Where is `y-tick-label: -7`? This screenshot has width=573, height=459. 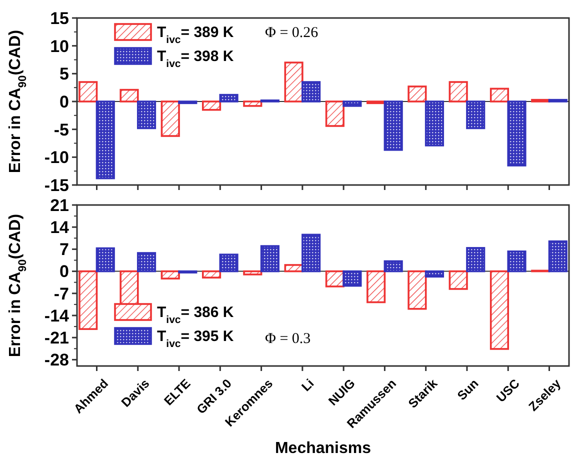
y-tick-label: -7 is located at coordinates (61, 294).